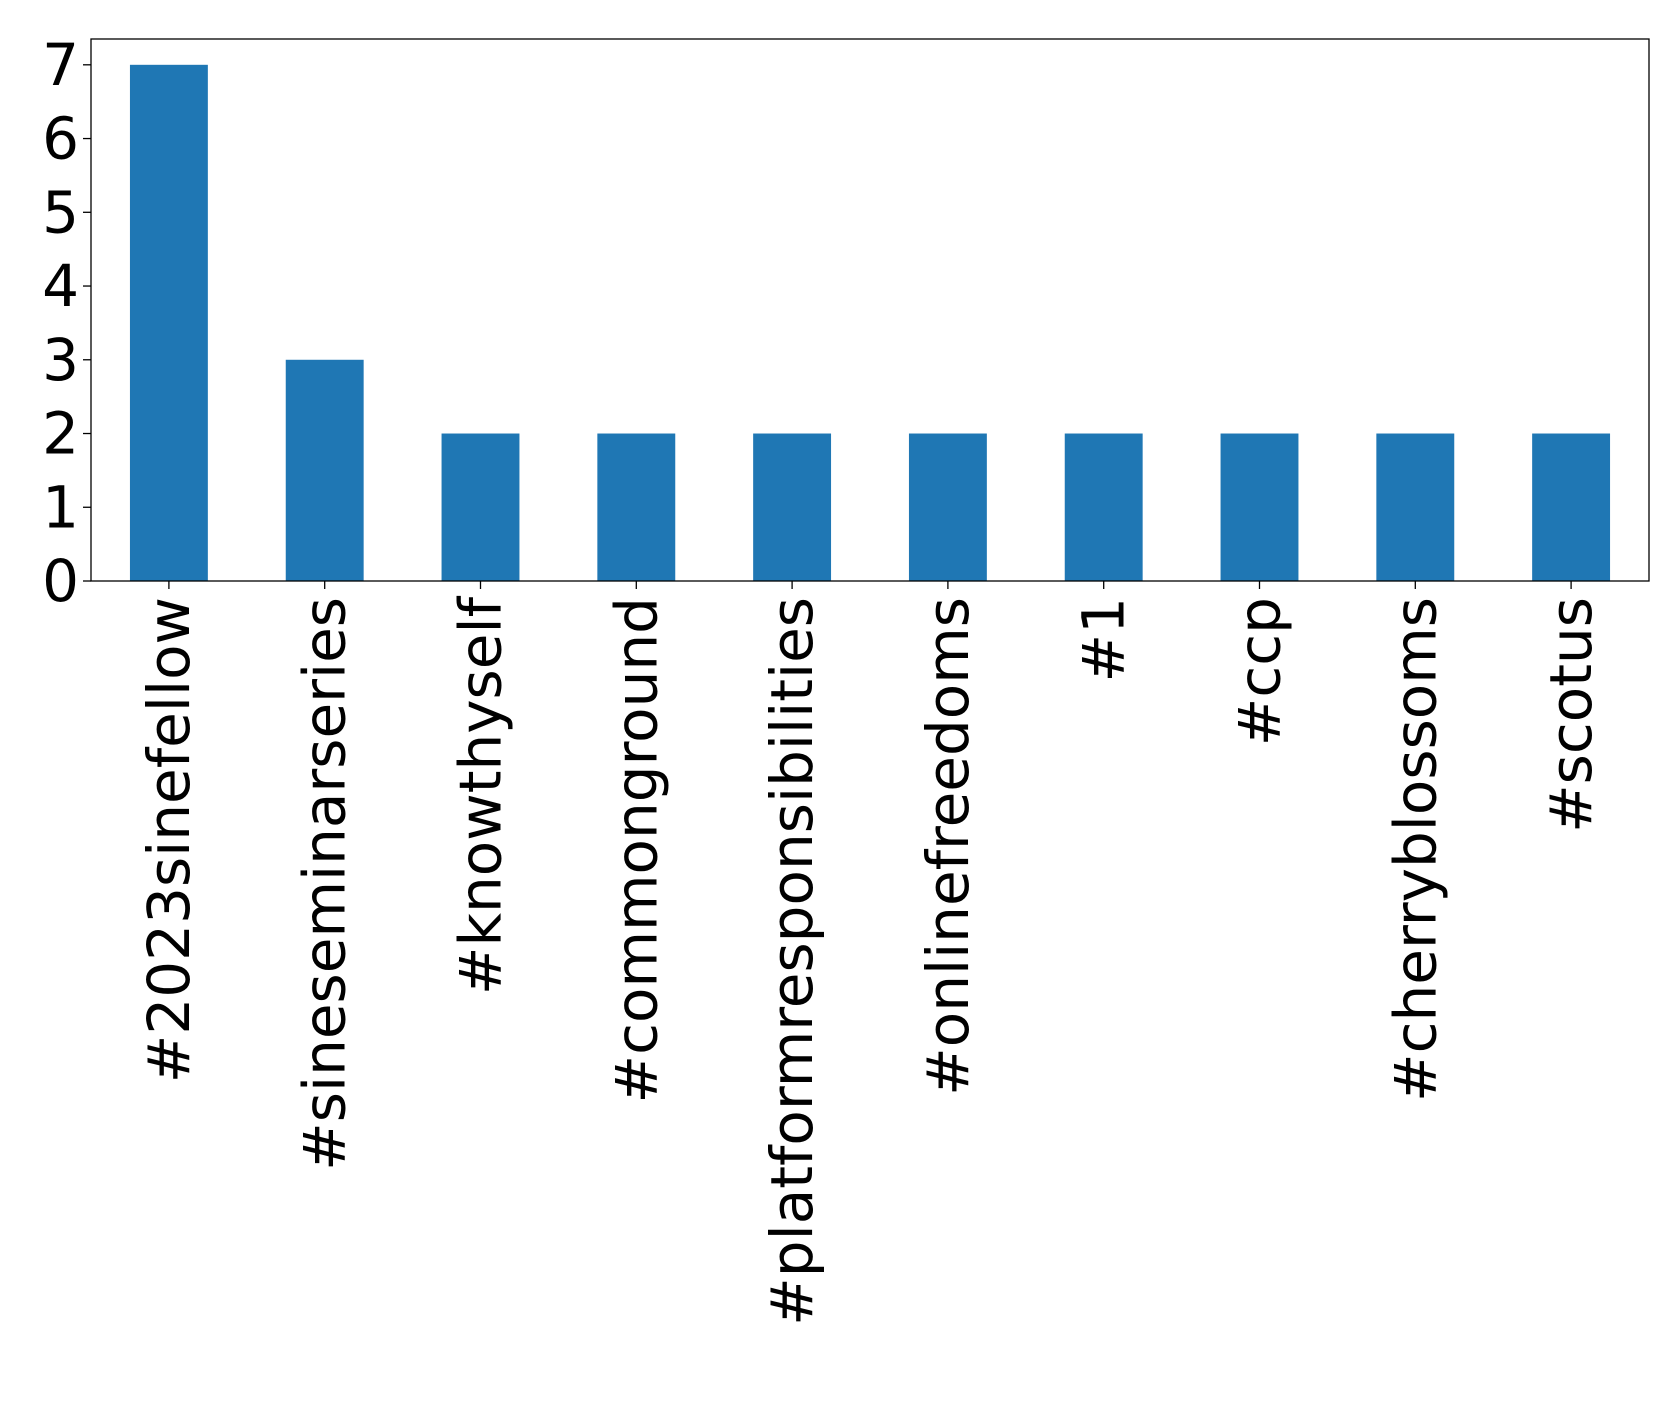 Image resolution: width=1679 pixels, height=1418 pixels. Describe the element at coordinates (1260, 671) in the screenshot. I see `x-tick-label: #ccp` at that location.